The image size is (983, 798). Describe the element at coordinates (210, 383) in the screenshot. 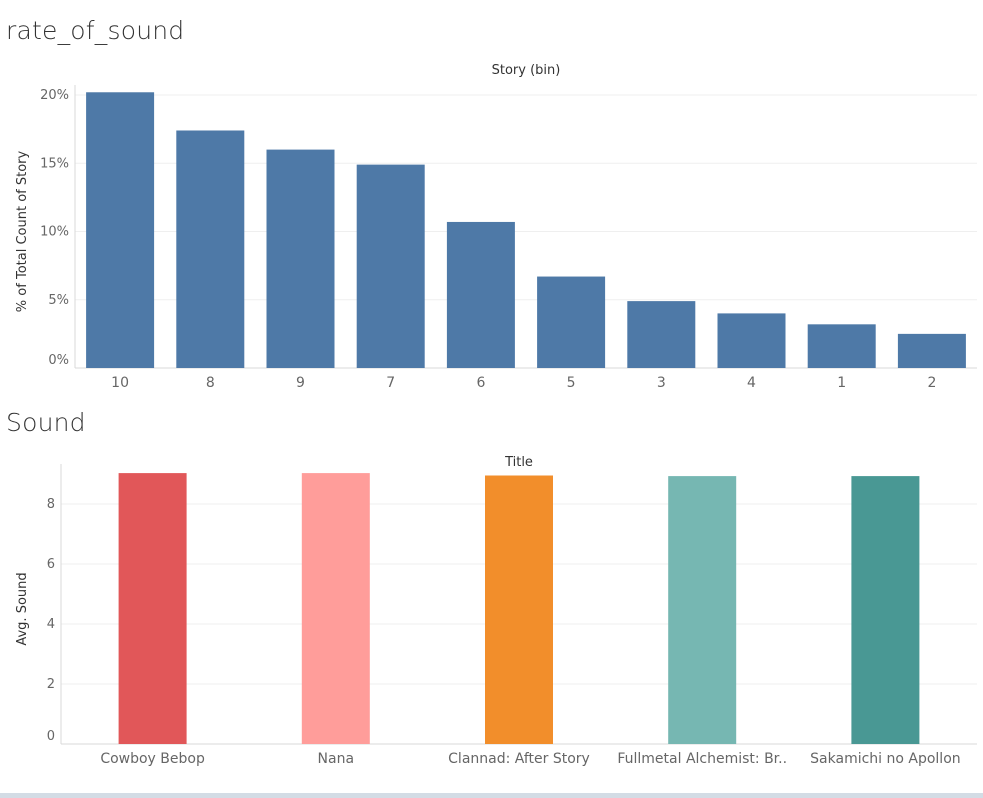

I see `x-tick-label: 8` at that location.